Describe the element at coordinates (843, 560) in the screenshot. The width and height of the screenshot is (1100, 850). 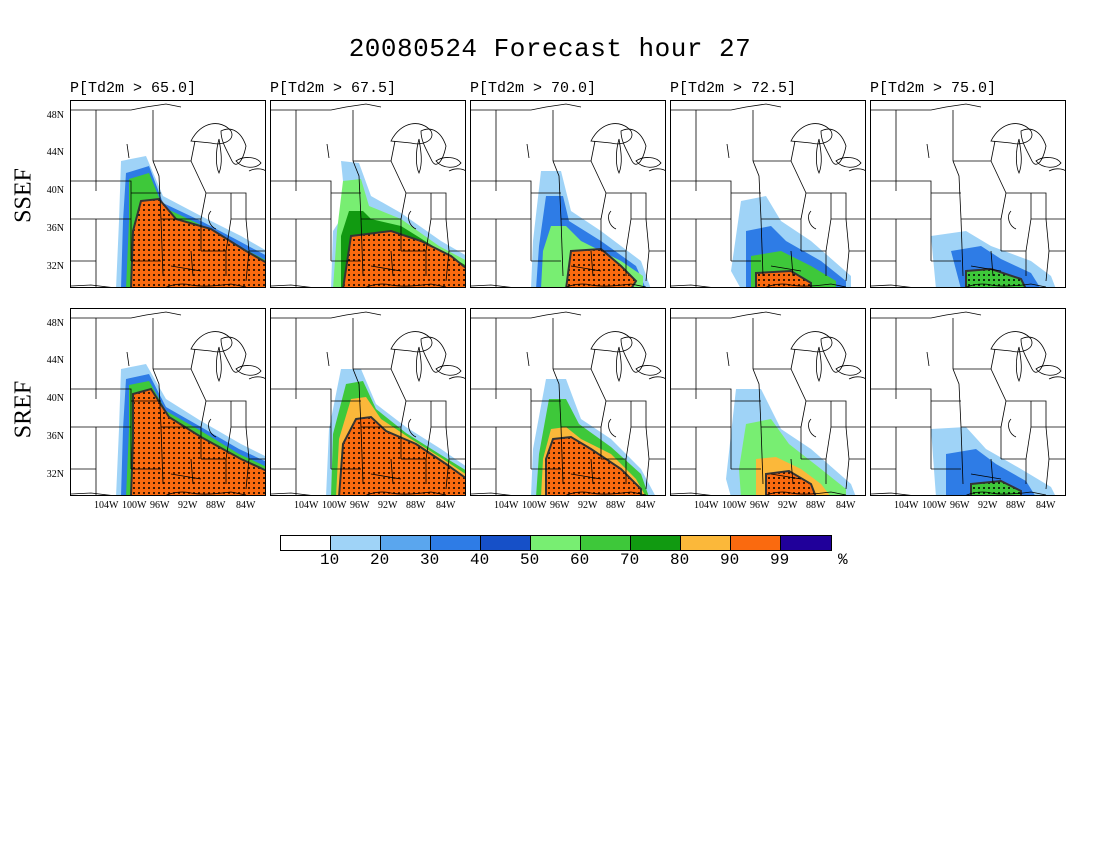
I see `colorbar-tick-label: %` at that location.